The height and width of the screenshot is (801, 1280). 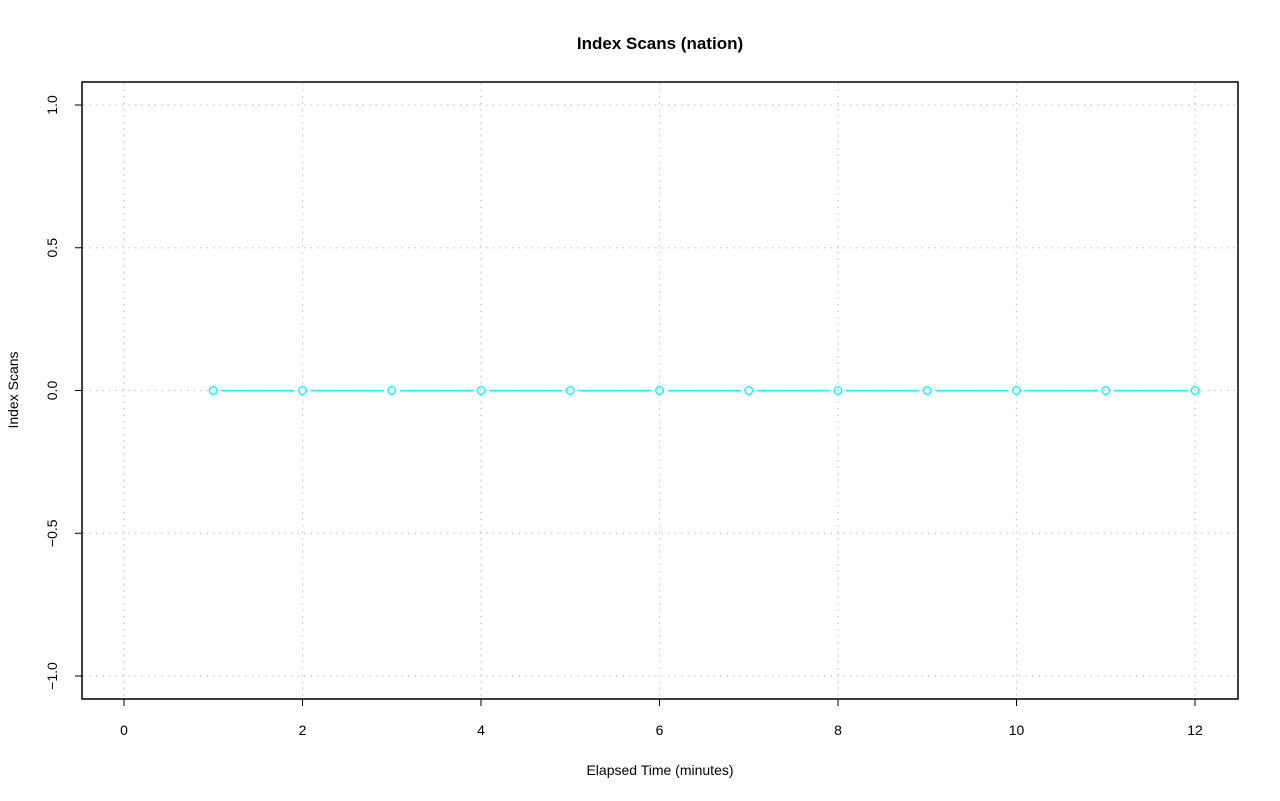 I want to click on y-tick-label: −0.5, so click(x=52, y=533).